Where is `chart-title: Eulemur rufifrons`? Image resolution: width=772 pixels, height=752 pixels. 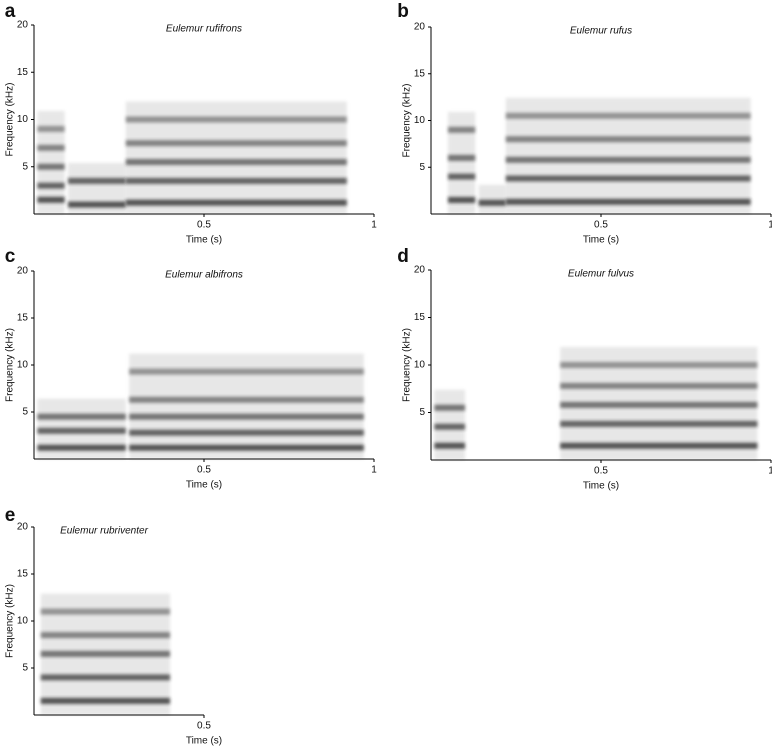 chart-title: Eulemur rufifrons is located at coordinates (204, 29).